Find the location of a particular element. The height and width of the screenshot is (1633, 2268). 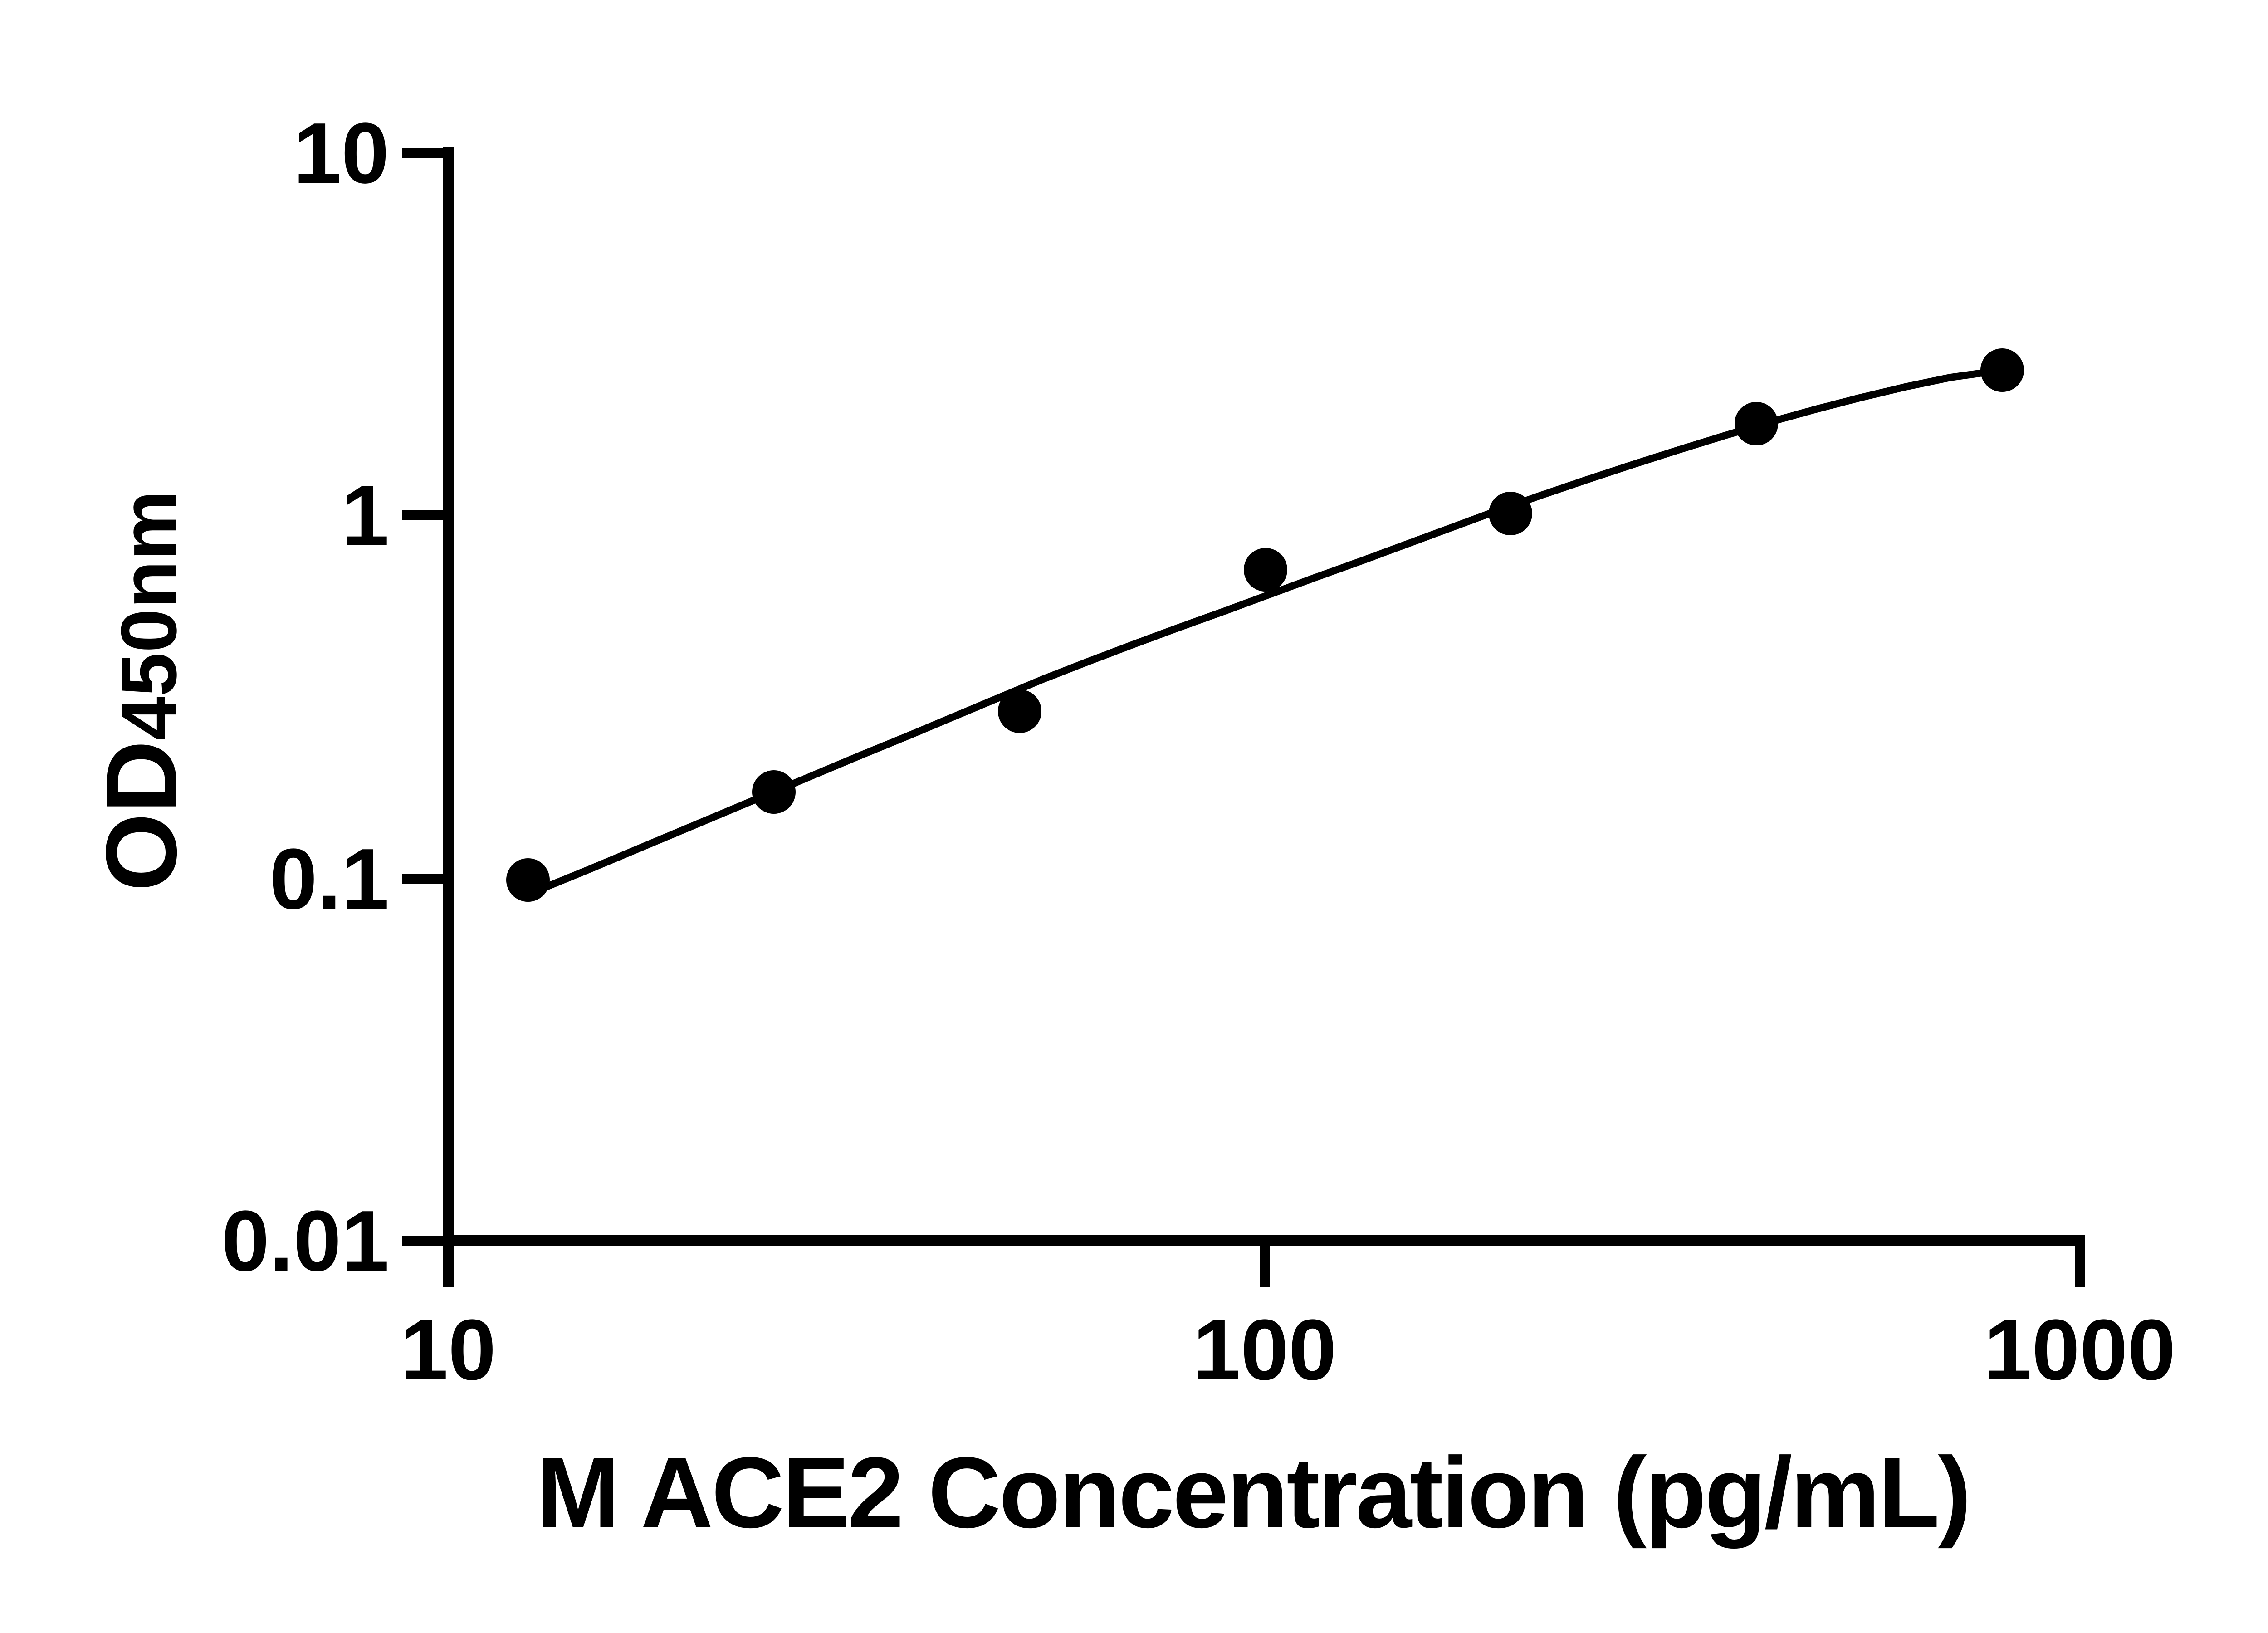

svg-text: OD450nm is located at coordinates (141, 690).